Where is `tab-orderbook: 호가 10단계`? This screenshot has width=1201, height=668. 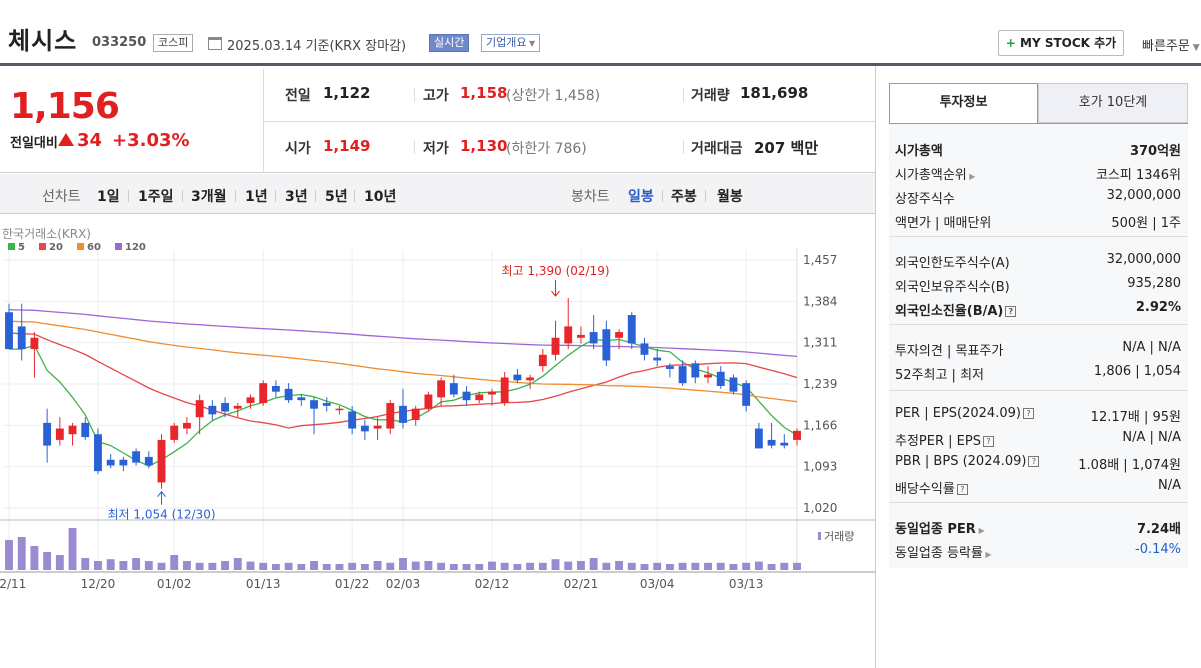 tab-orderbook: 호가 10단계 is located at coordinates (1113, 103).